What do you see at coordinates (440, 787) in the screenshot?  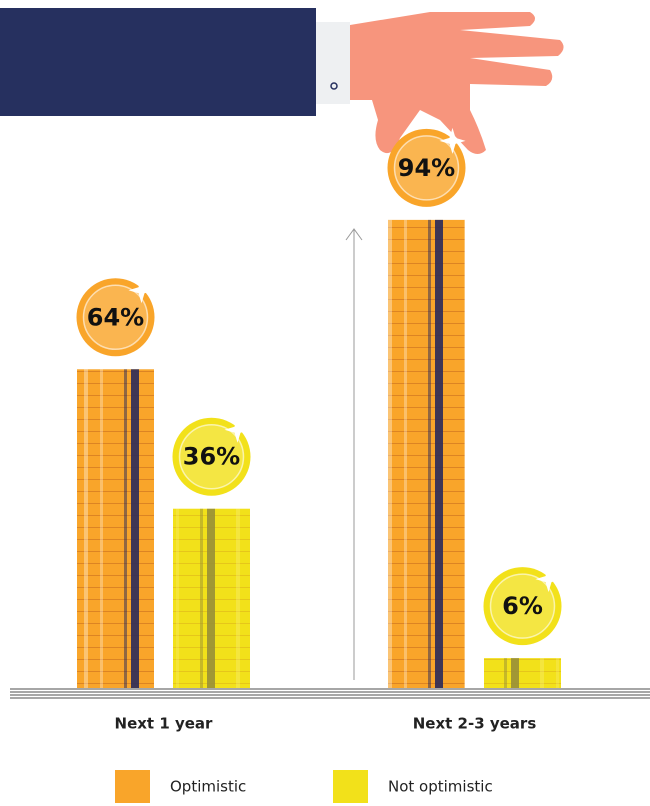 I see `legend-label: Not optimistic` at bounding box center [440, 787].